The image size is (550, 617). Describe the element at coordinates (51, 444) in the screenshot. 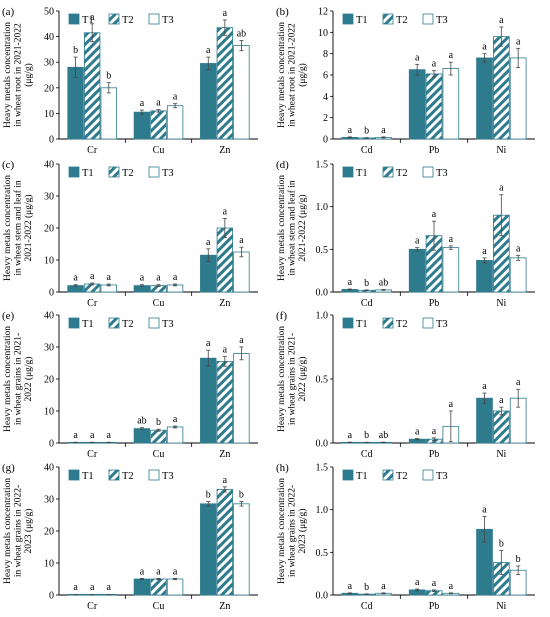

I see `y-tick-label: 0` at that location.